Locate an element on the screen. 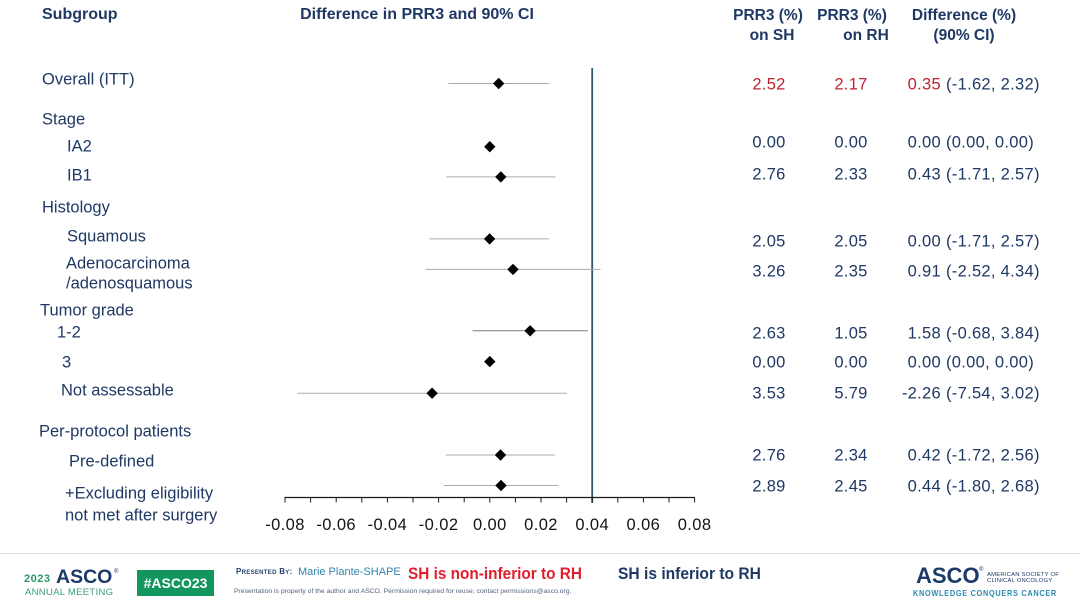 This screenshot has width=1080, height=608. svg-text: 0.02 is located at coordinates (541, 525).